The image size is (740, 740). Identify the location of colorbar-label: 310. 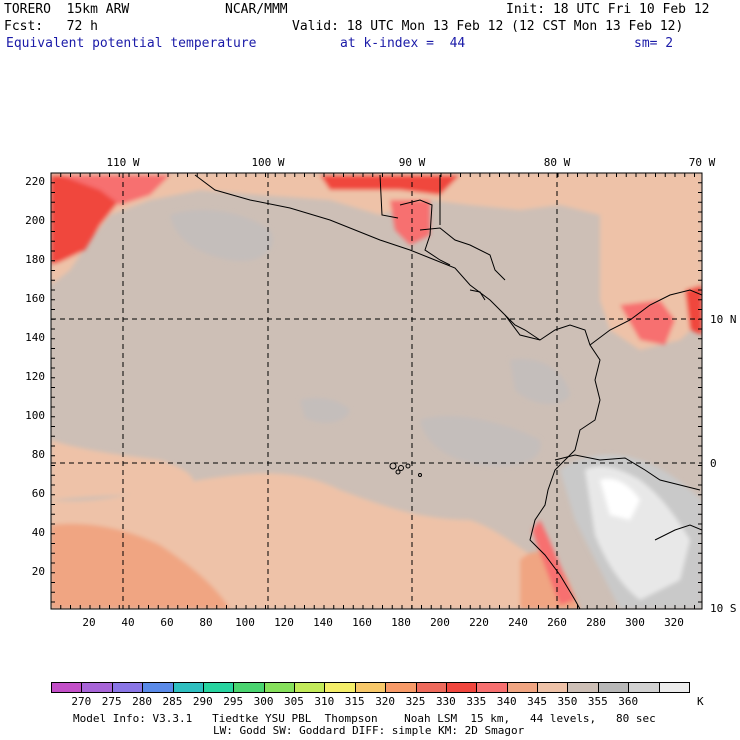
(324, 701).